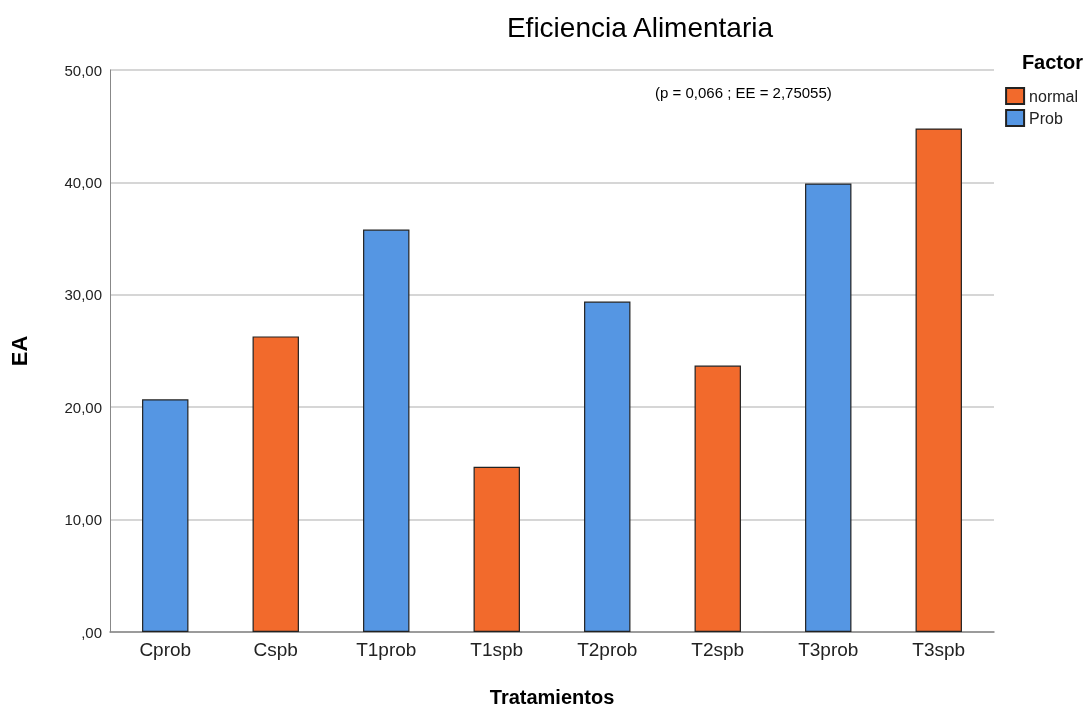 This screenshot has height=713, width=1091. Describe the element at coordinates (640, 27) in the screenshot. I see `chart-title: Eficiencia Alimentaria` at that location.